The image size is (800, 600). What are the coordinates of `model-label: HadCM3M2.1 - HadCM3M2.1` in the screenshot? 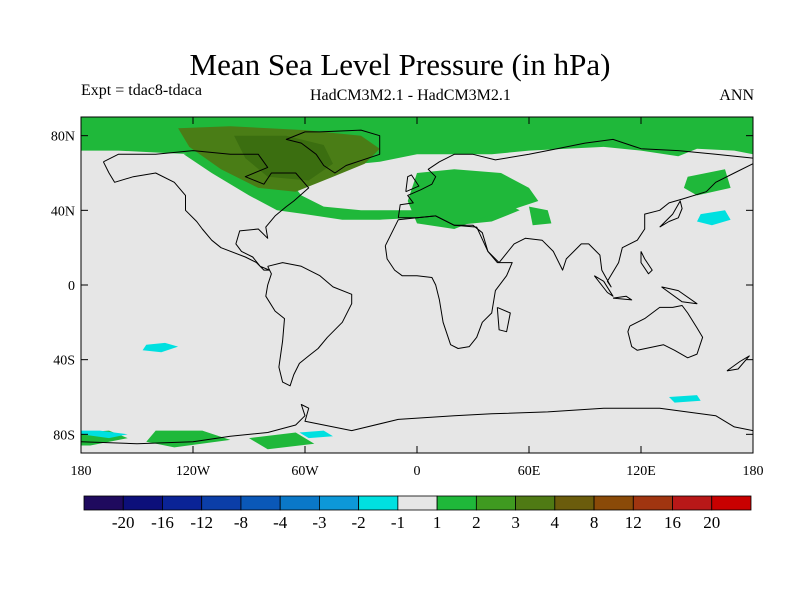 It's located at (410, 95).